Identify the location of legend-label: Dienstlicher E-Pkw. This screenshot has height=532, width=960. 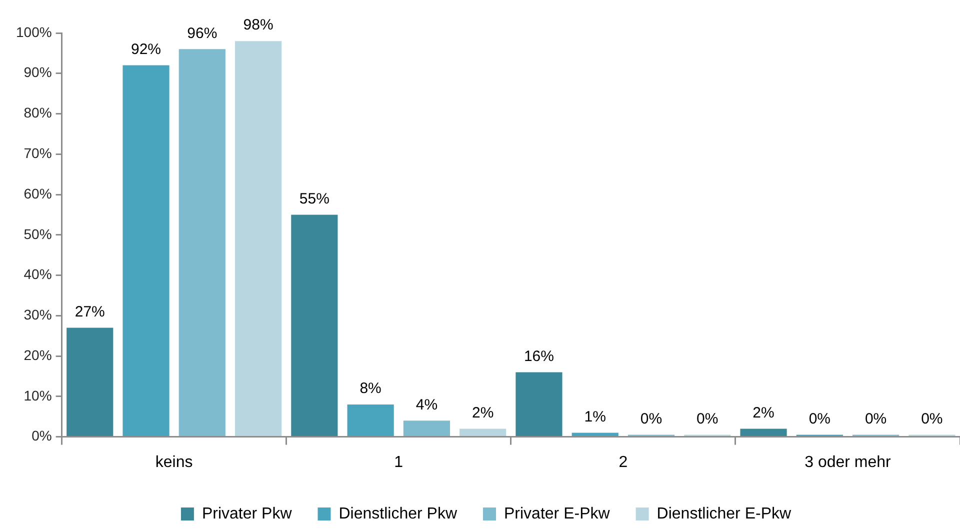
(724, 513).